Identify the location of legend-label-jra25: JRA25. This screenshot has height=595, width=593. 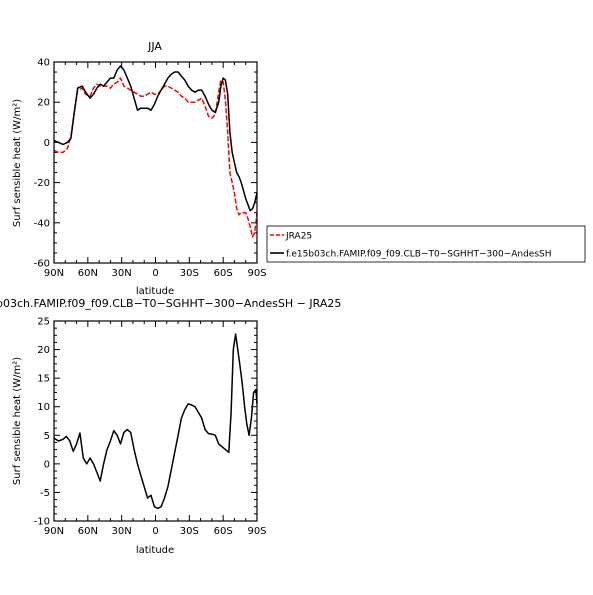
(298, 237).